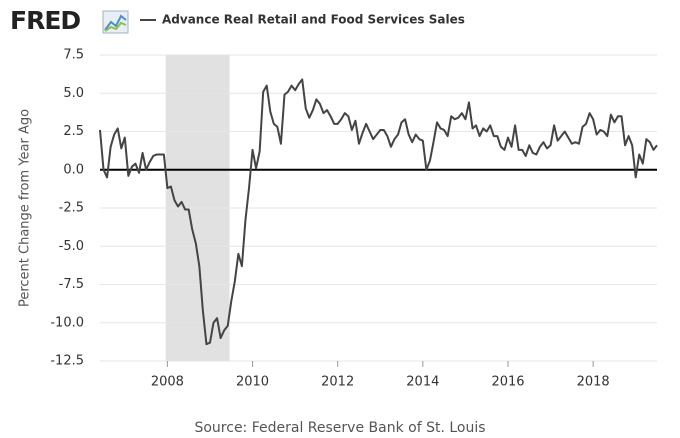  I want to click on y-tick-label: 2.5, so click(73, 131).